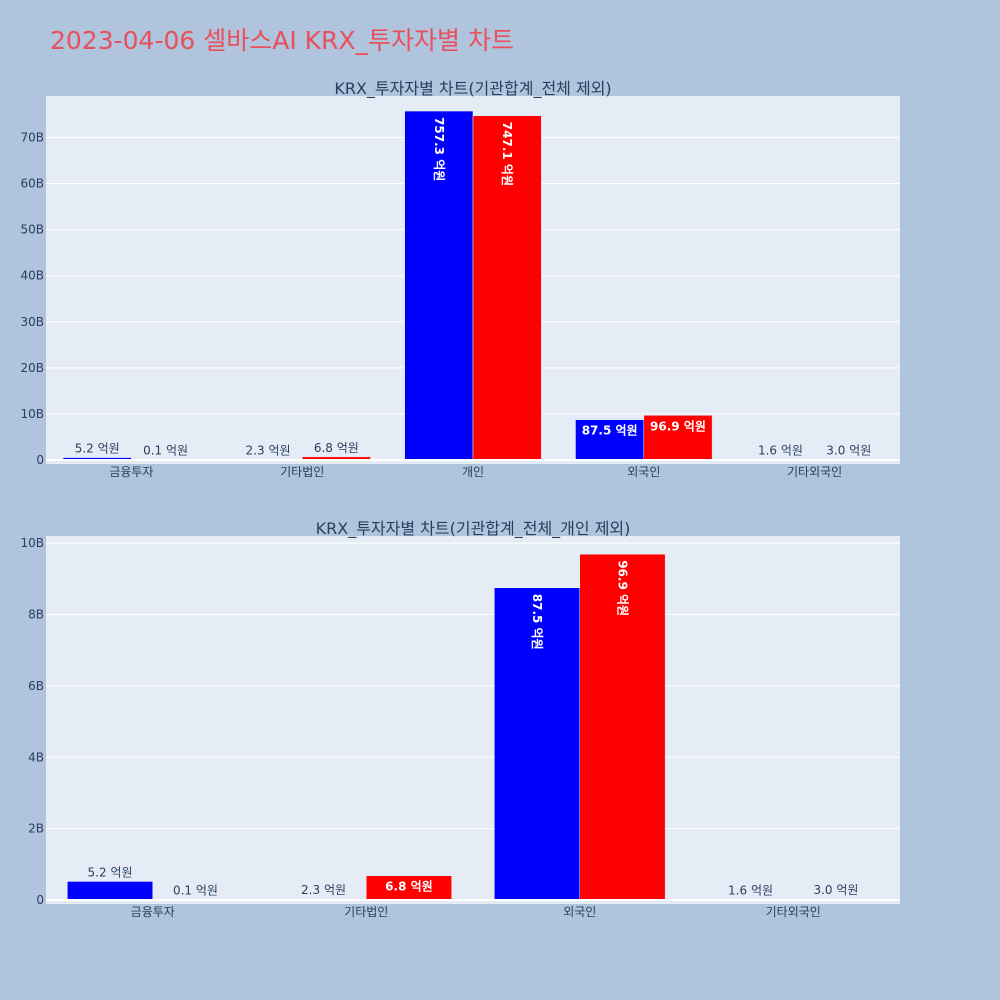  Describe the element at coordinates (507, 154) in the screenshot. I see `data-label: 747.1 억원` at that location.